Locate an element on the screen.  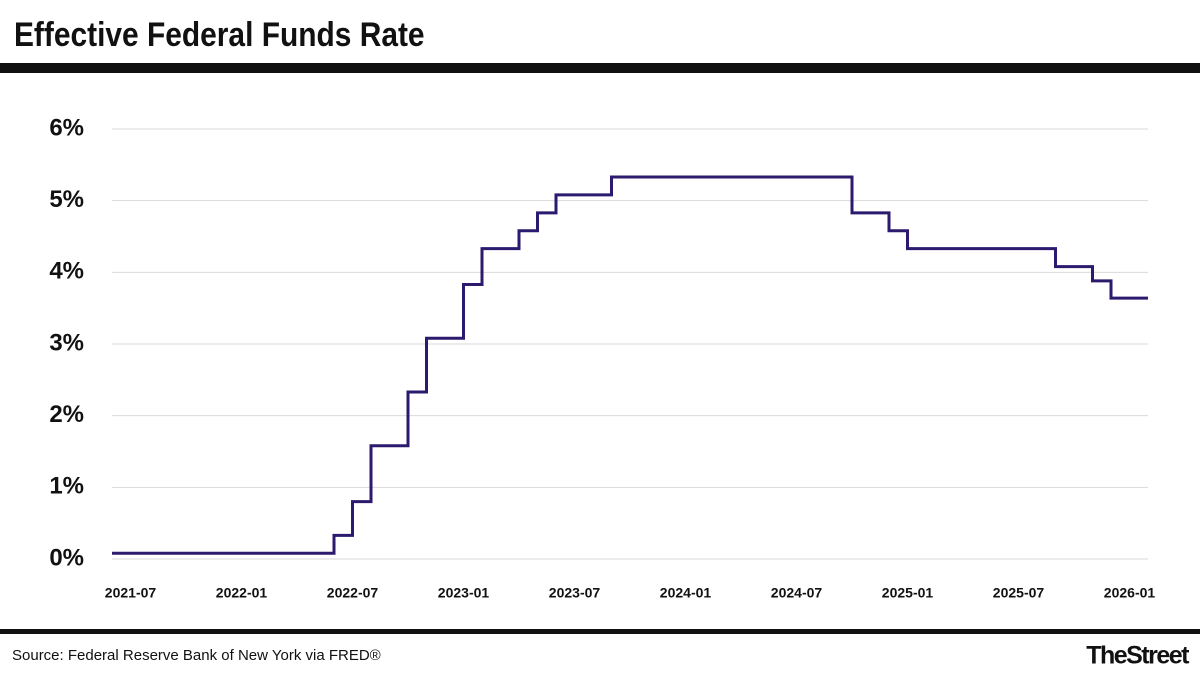
y-tick-label: 5% is located at coordinates (66, 199).